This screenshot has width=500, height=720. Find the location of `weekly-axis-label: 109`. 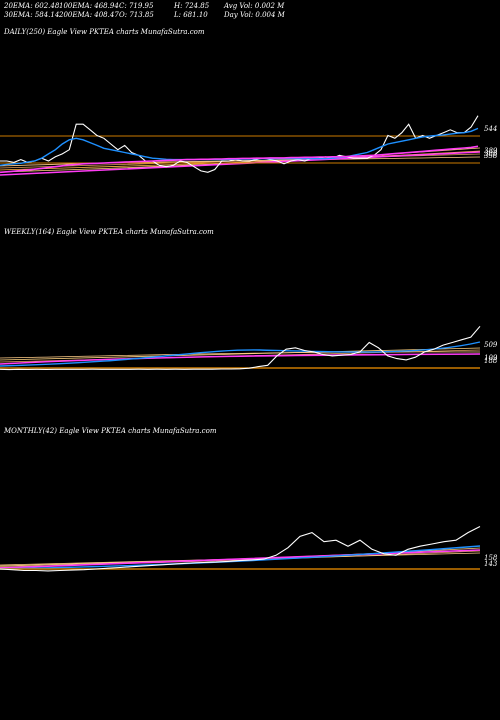

weekly-axis-label: 109 is located at coordinates (491, 358).